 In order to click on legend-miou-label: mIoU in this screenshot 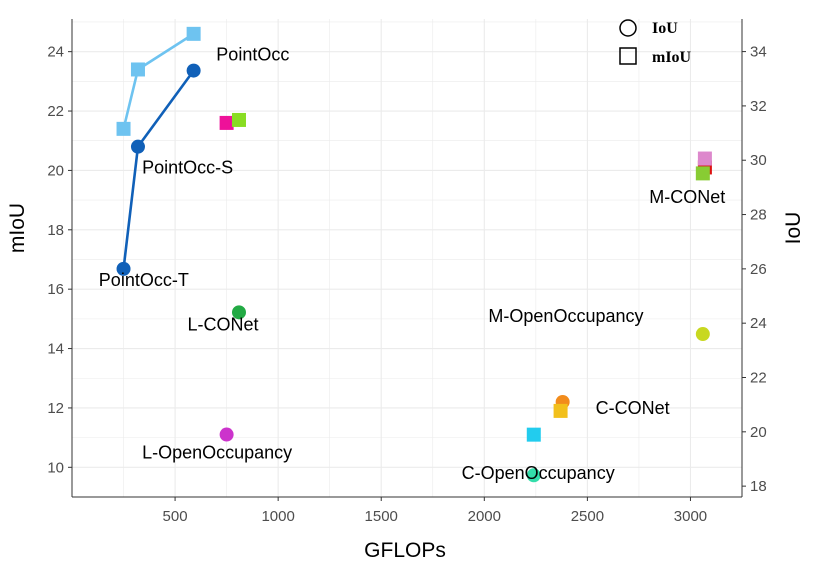, I will do `click(672, 57)`.